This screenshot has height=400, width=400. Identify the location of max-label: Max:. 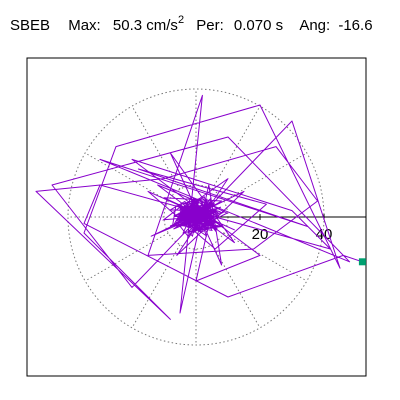
(84, 25).